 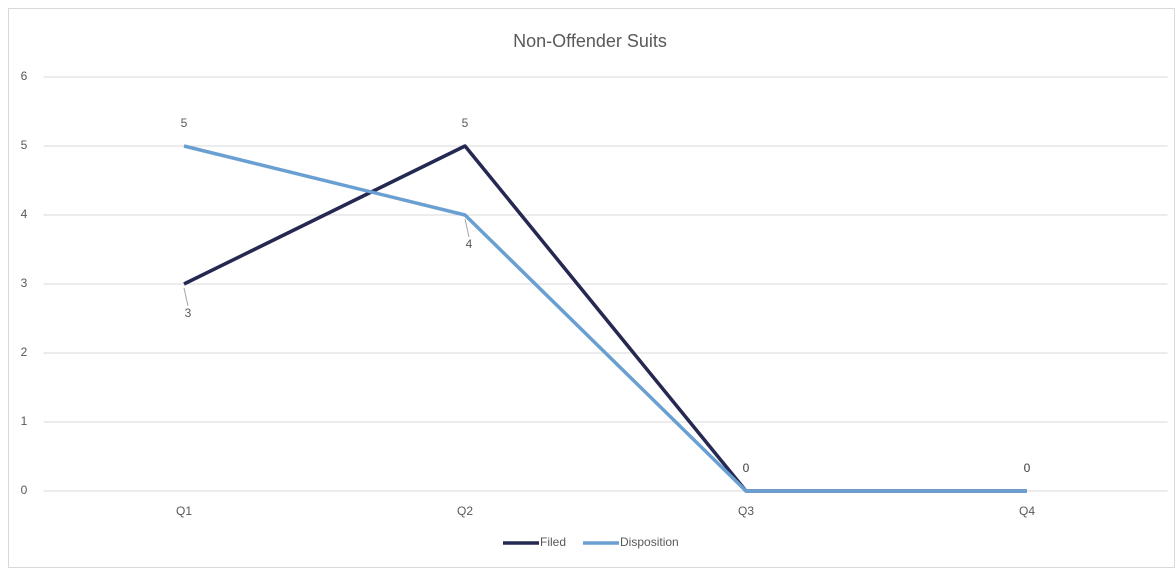 I want to click on chart-title: Non-Offender Suits, so click(x=590, y=41).